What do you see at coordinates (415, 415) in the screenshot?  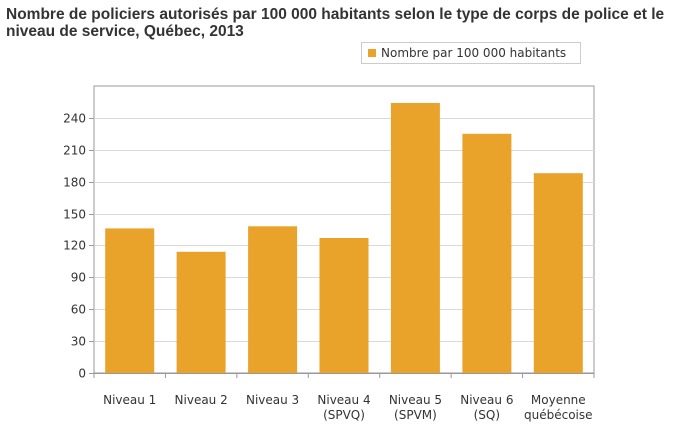 I see `x-tick-label: (SPVM)` at bounding box center [415, 415].